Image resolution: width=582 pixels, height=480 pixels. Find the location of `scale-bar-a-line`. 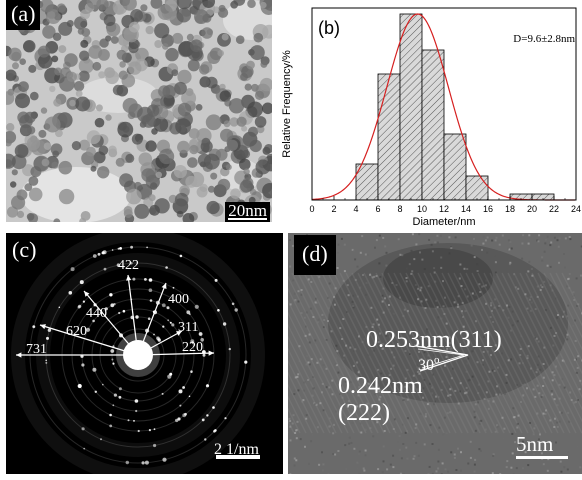

scale-bar-a-line is located at coordinates (247, 219).